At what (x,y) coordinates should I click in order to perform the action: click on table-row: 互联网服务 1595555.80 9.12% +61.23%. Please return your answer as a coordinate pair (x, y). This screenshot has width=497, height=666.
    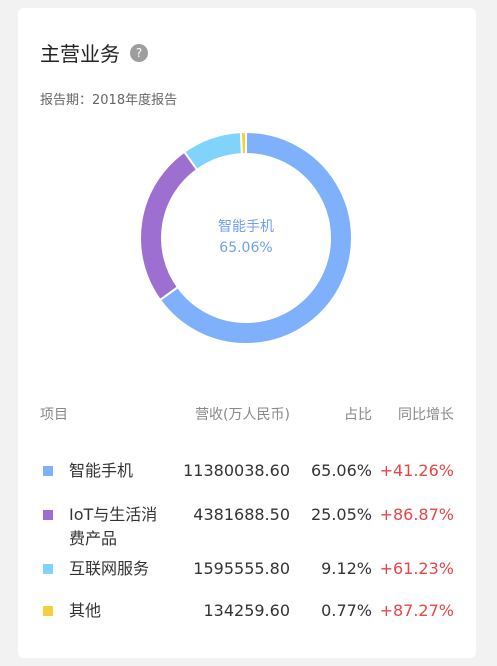
    Looking at the image, I should click on (247, 569).